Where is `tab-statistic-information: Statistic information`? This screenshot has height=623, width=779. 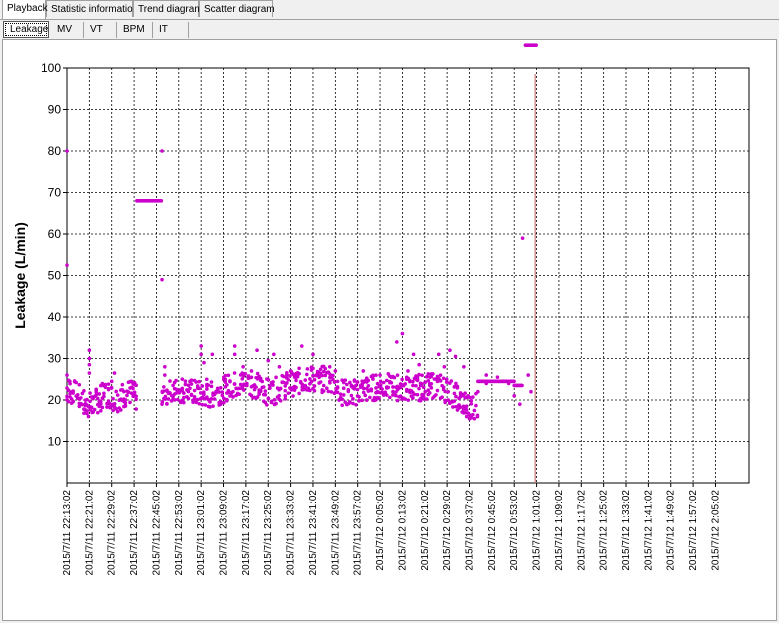
tab-statistic-information: Statistic information is located at coordinates (92, 8).